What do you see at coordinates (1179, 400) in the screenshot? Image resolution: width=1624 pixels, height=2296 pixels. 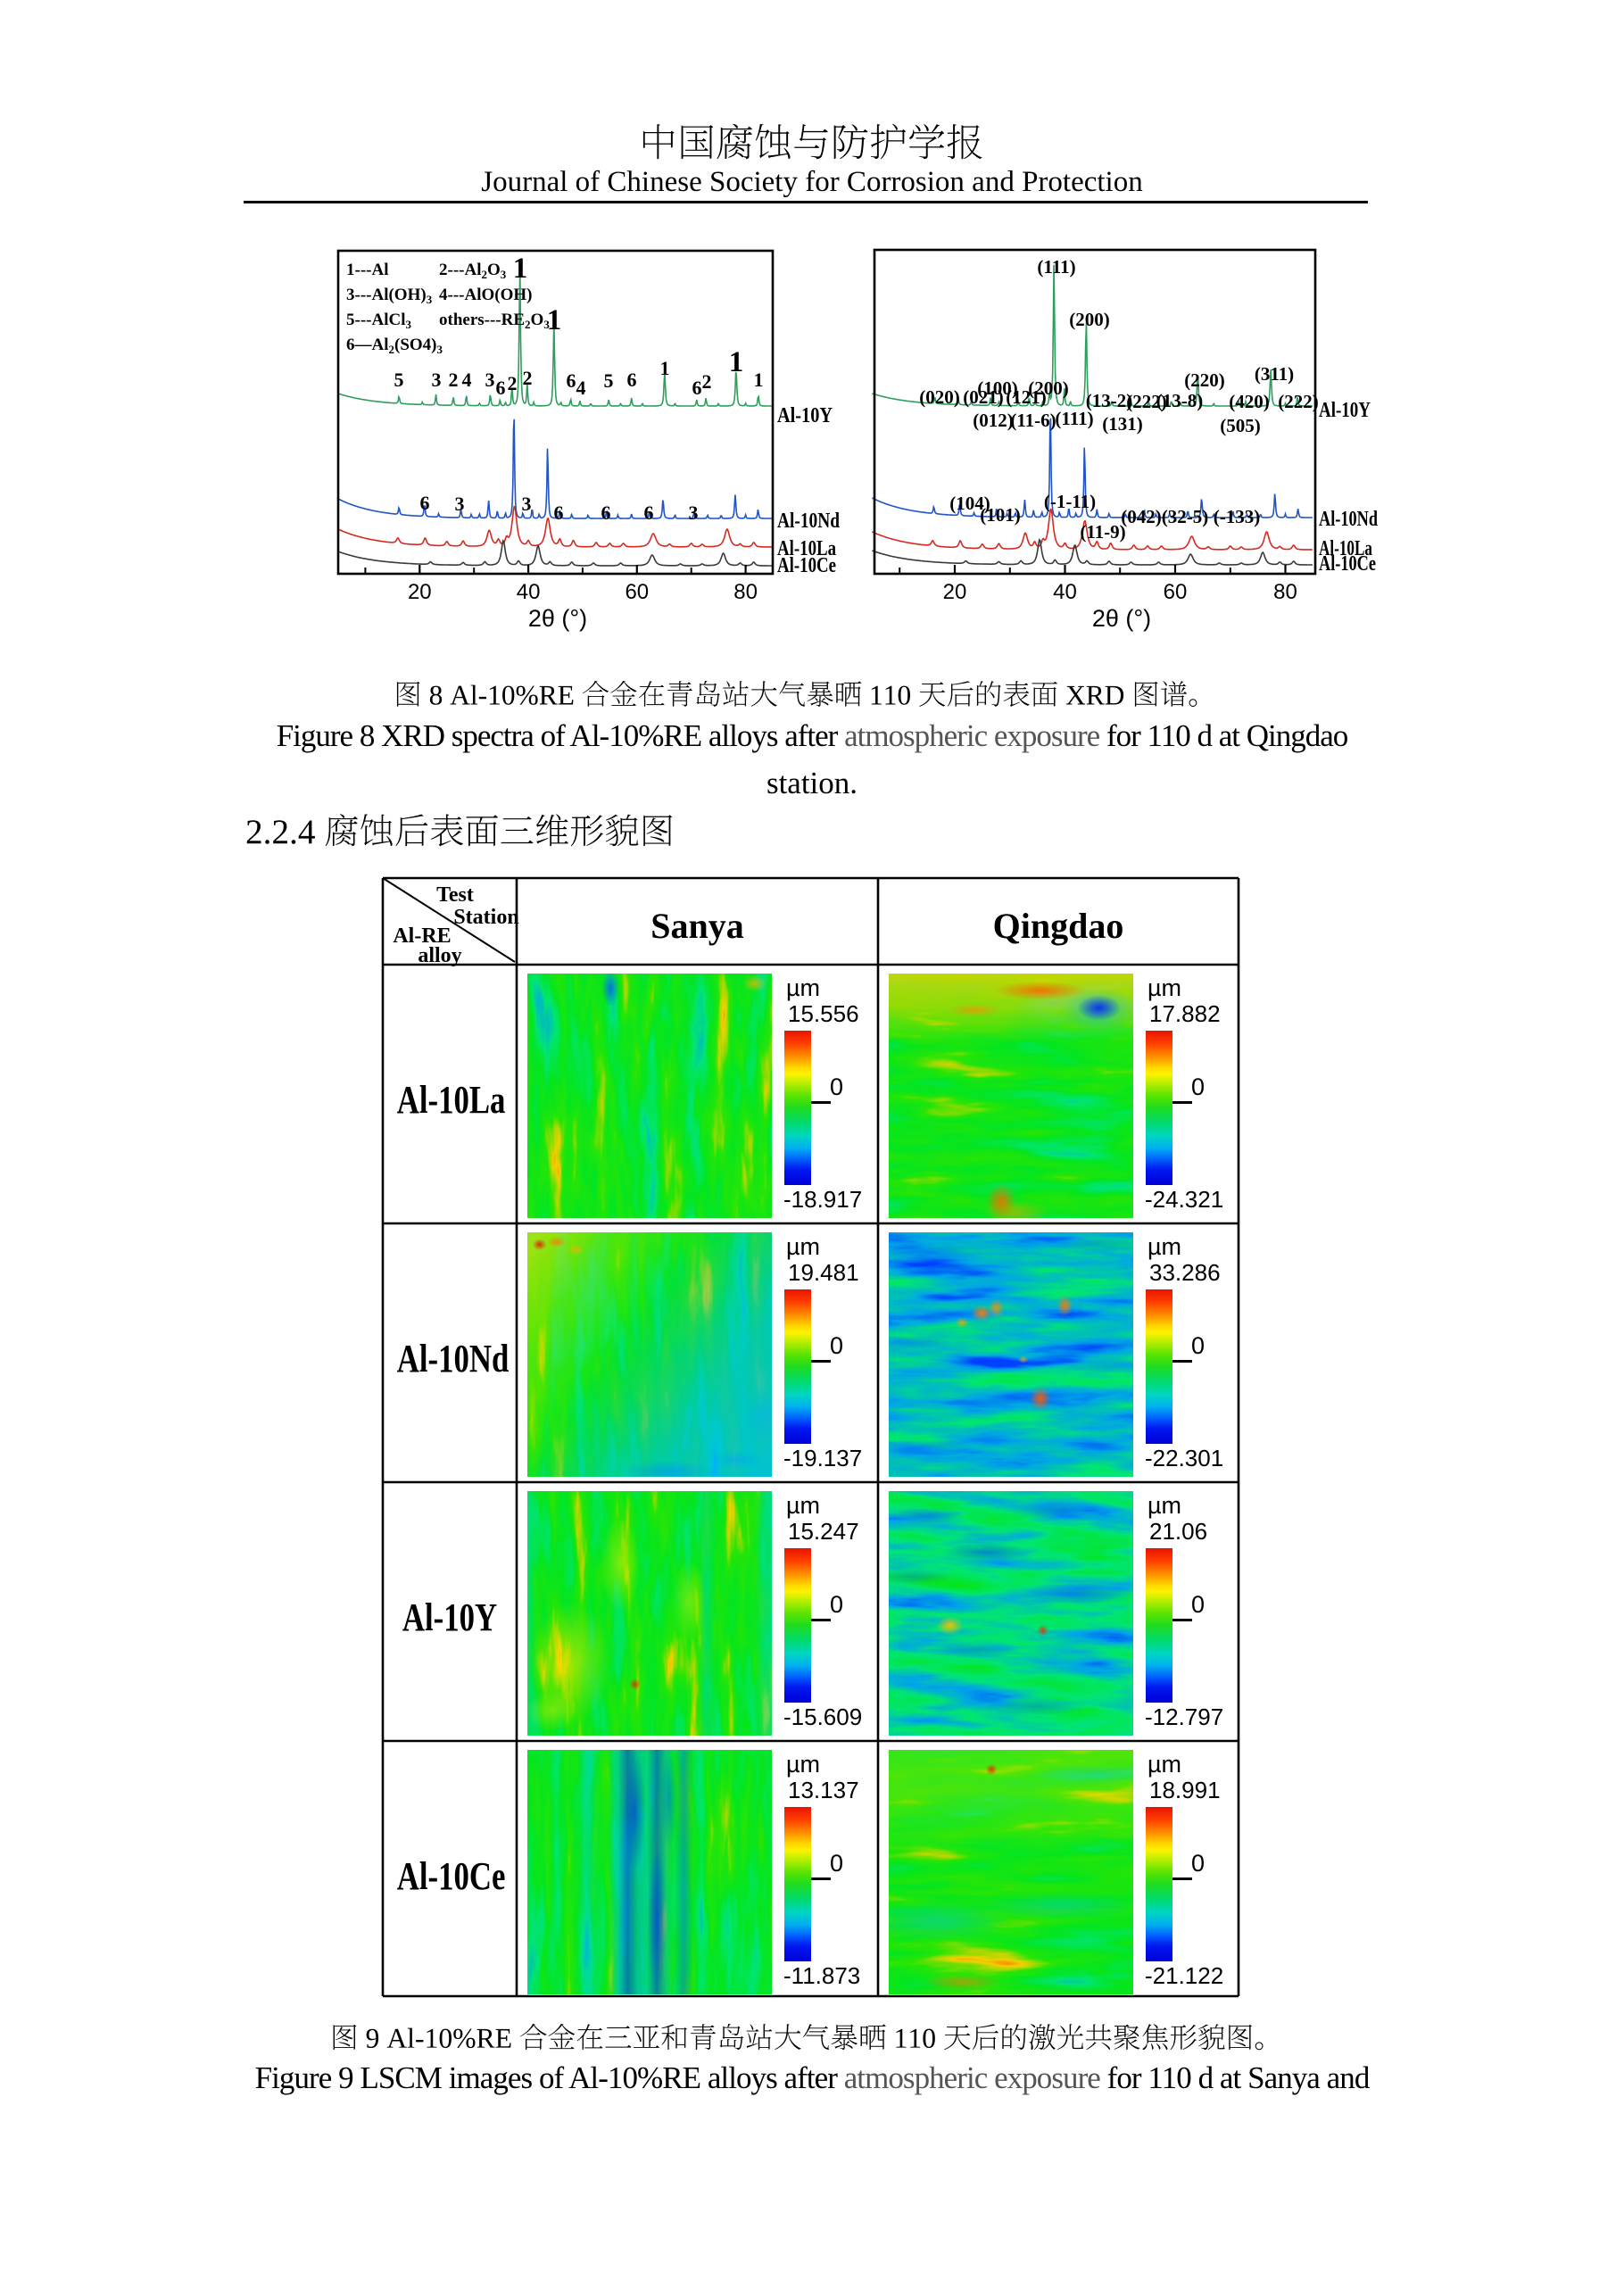 I see `svg-text: (13-8)` at bounding box center [1179, 400].